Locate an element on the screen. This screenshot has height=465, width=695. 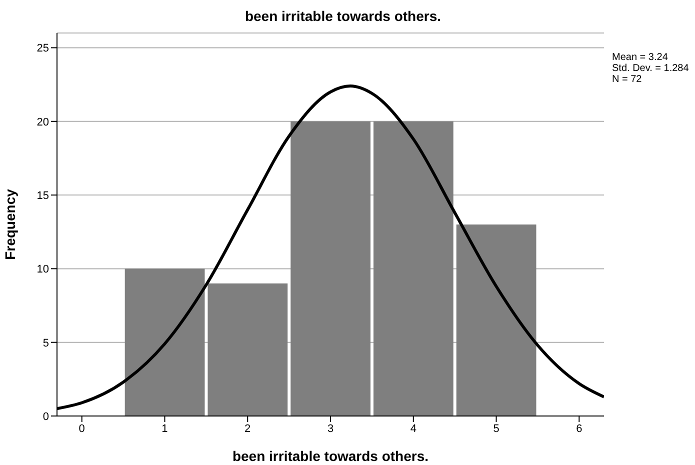
y-tick-label: 5 is located at coordinates (45, 343).